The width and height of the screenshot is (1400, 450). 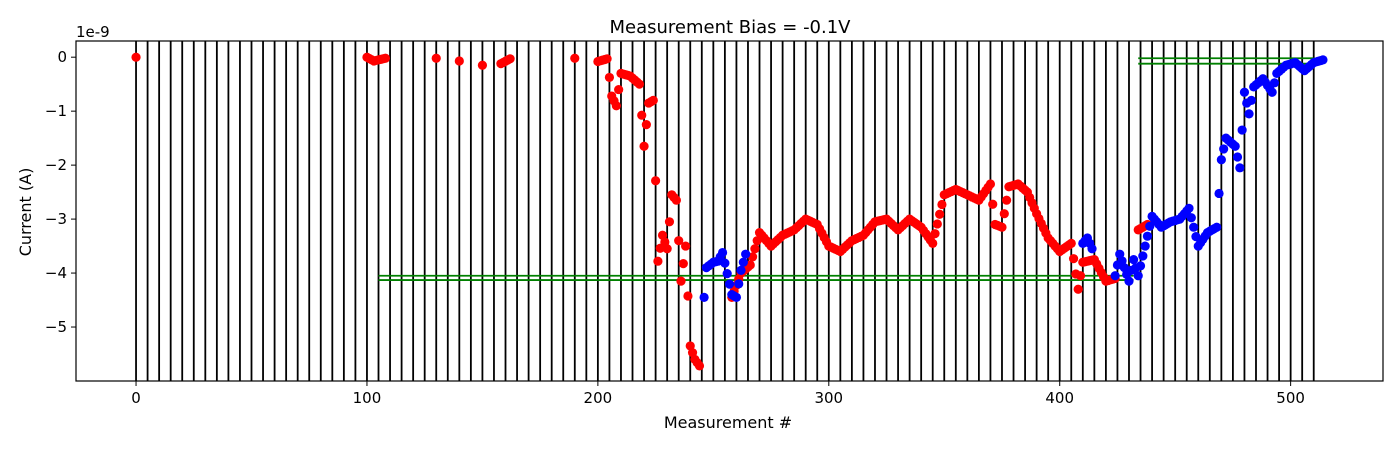 What do you see at coordinates (1290, 398) in the screenshot?
I see `x-tick-label: 500` at bounding box center [1290, 398].